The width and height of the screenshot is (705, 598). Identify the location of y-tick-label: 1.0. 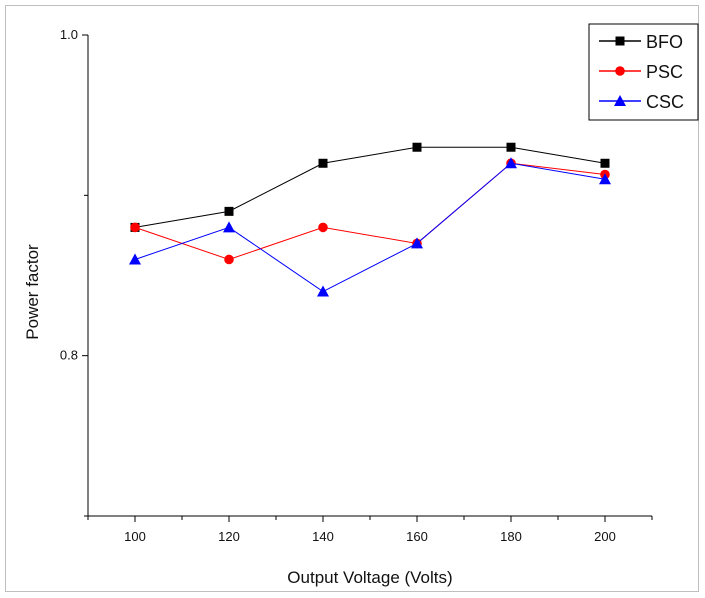
(69, 34).